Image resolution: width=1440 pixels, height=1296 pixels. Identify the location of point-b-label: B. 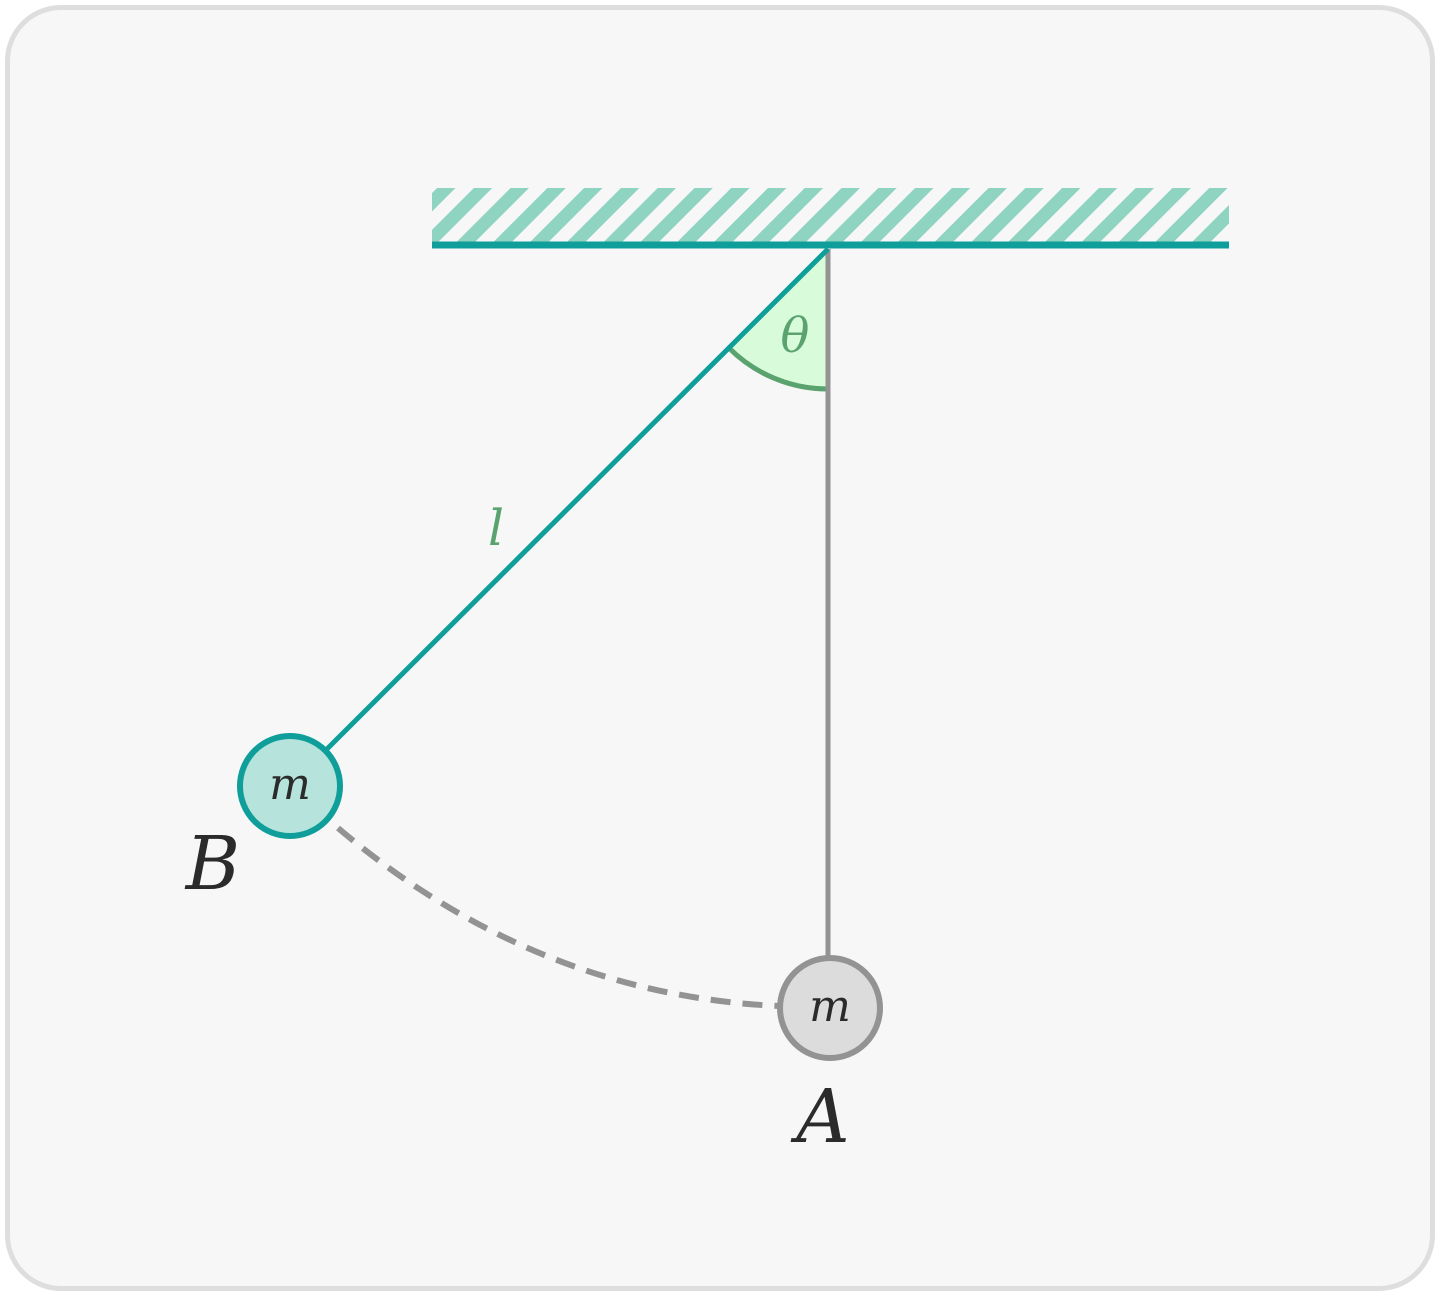
(212, 864).